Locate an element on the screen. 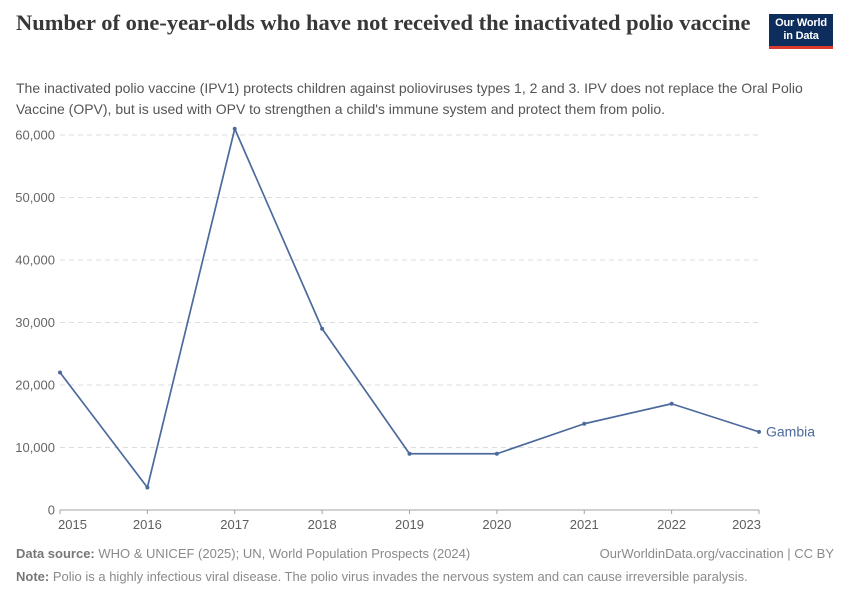 The width and height of the screenshot is (850, 600). y-axis-tick-label: 20,000 is located at coordinates (35, 385).